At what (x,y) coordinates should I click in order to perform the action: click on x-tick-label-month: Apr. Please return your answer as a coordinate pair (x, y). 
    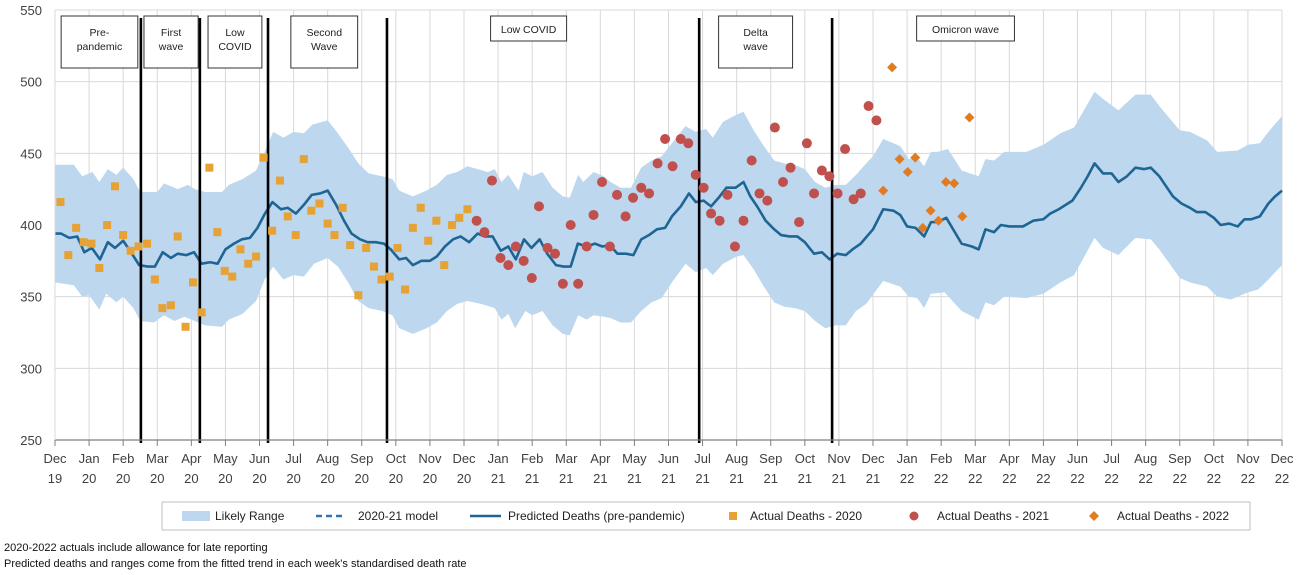
    Looking at the image, I should click on (600, 458).